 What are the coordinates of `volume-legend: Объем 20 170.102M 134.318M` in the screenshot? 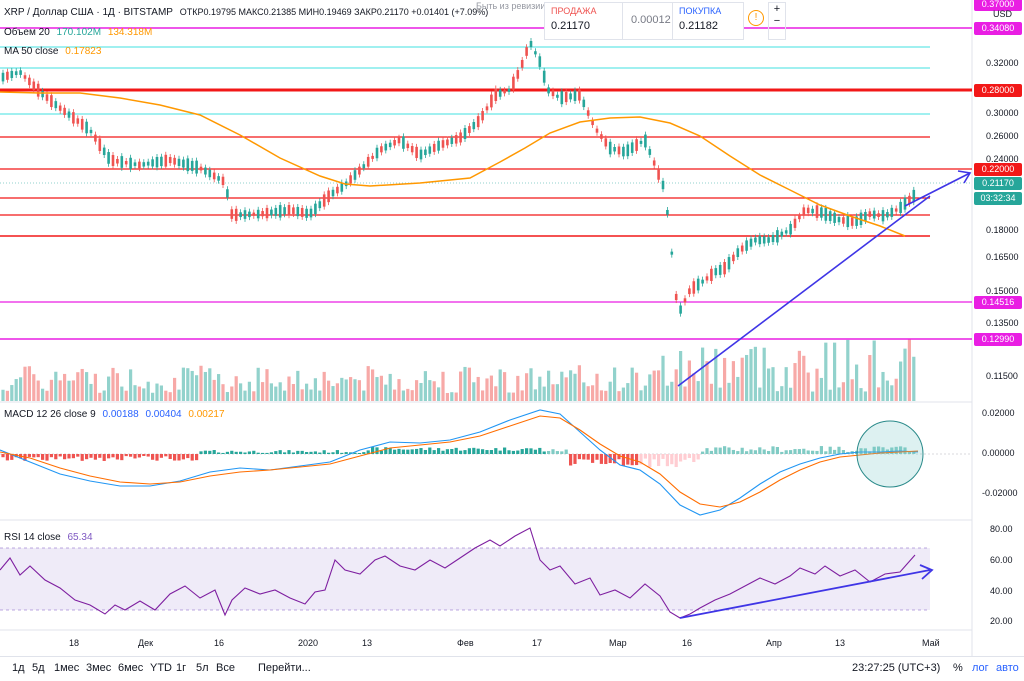 It's located at (78, 32).